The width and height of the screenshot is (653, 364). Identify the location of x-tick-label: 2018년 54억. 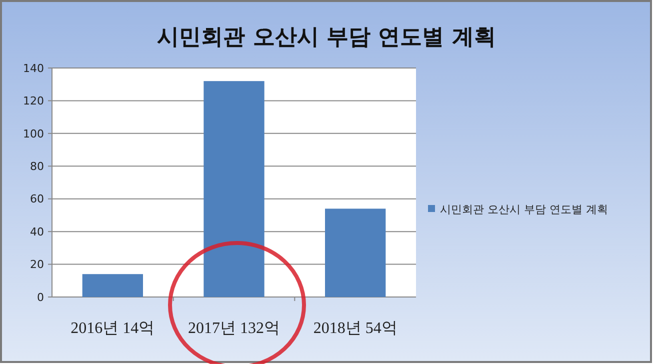
(355, 328).